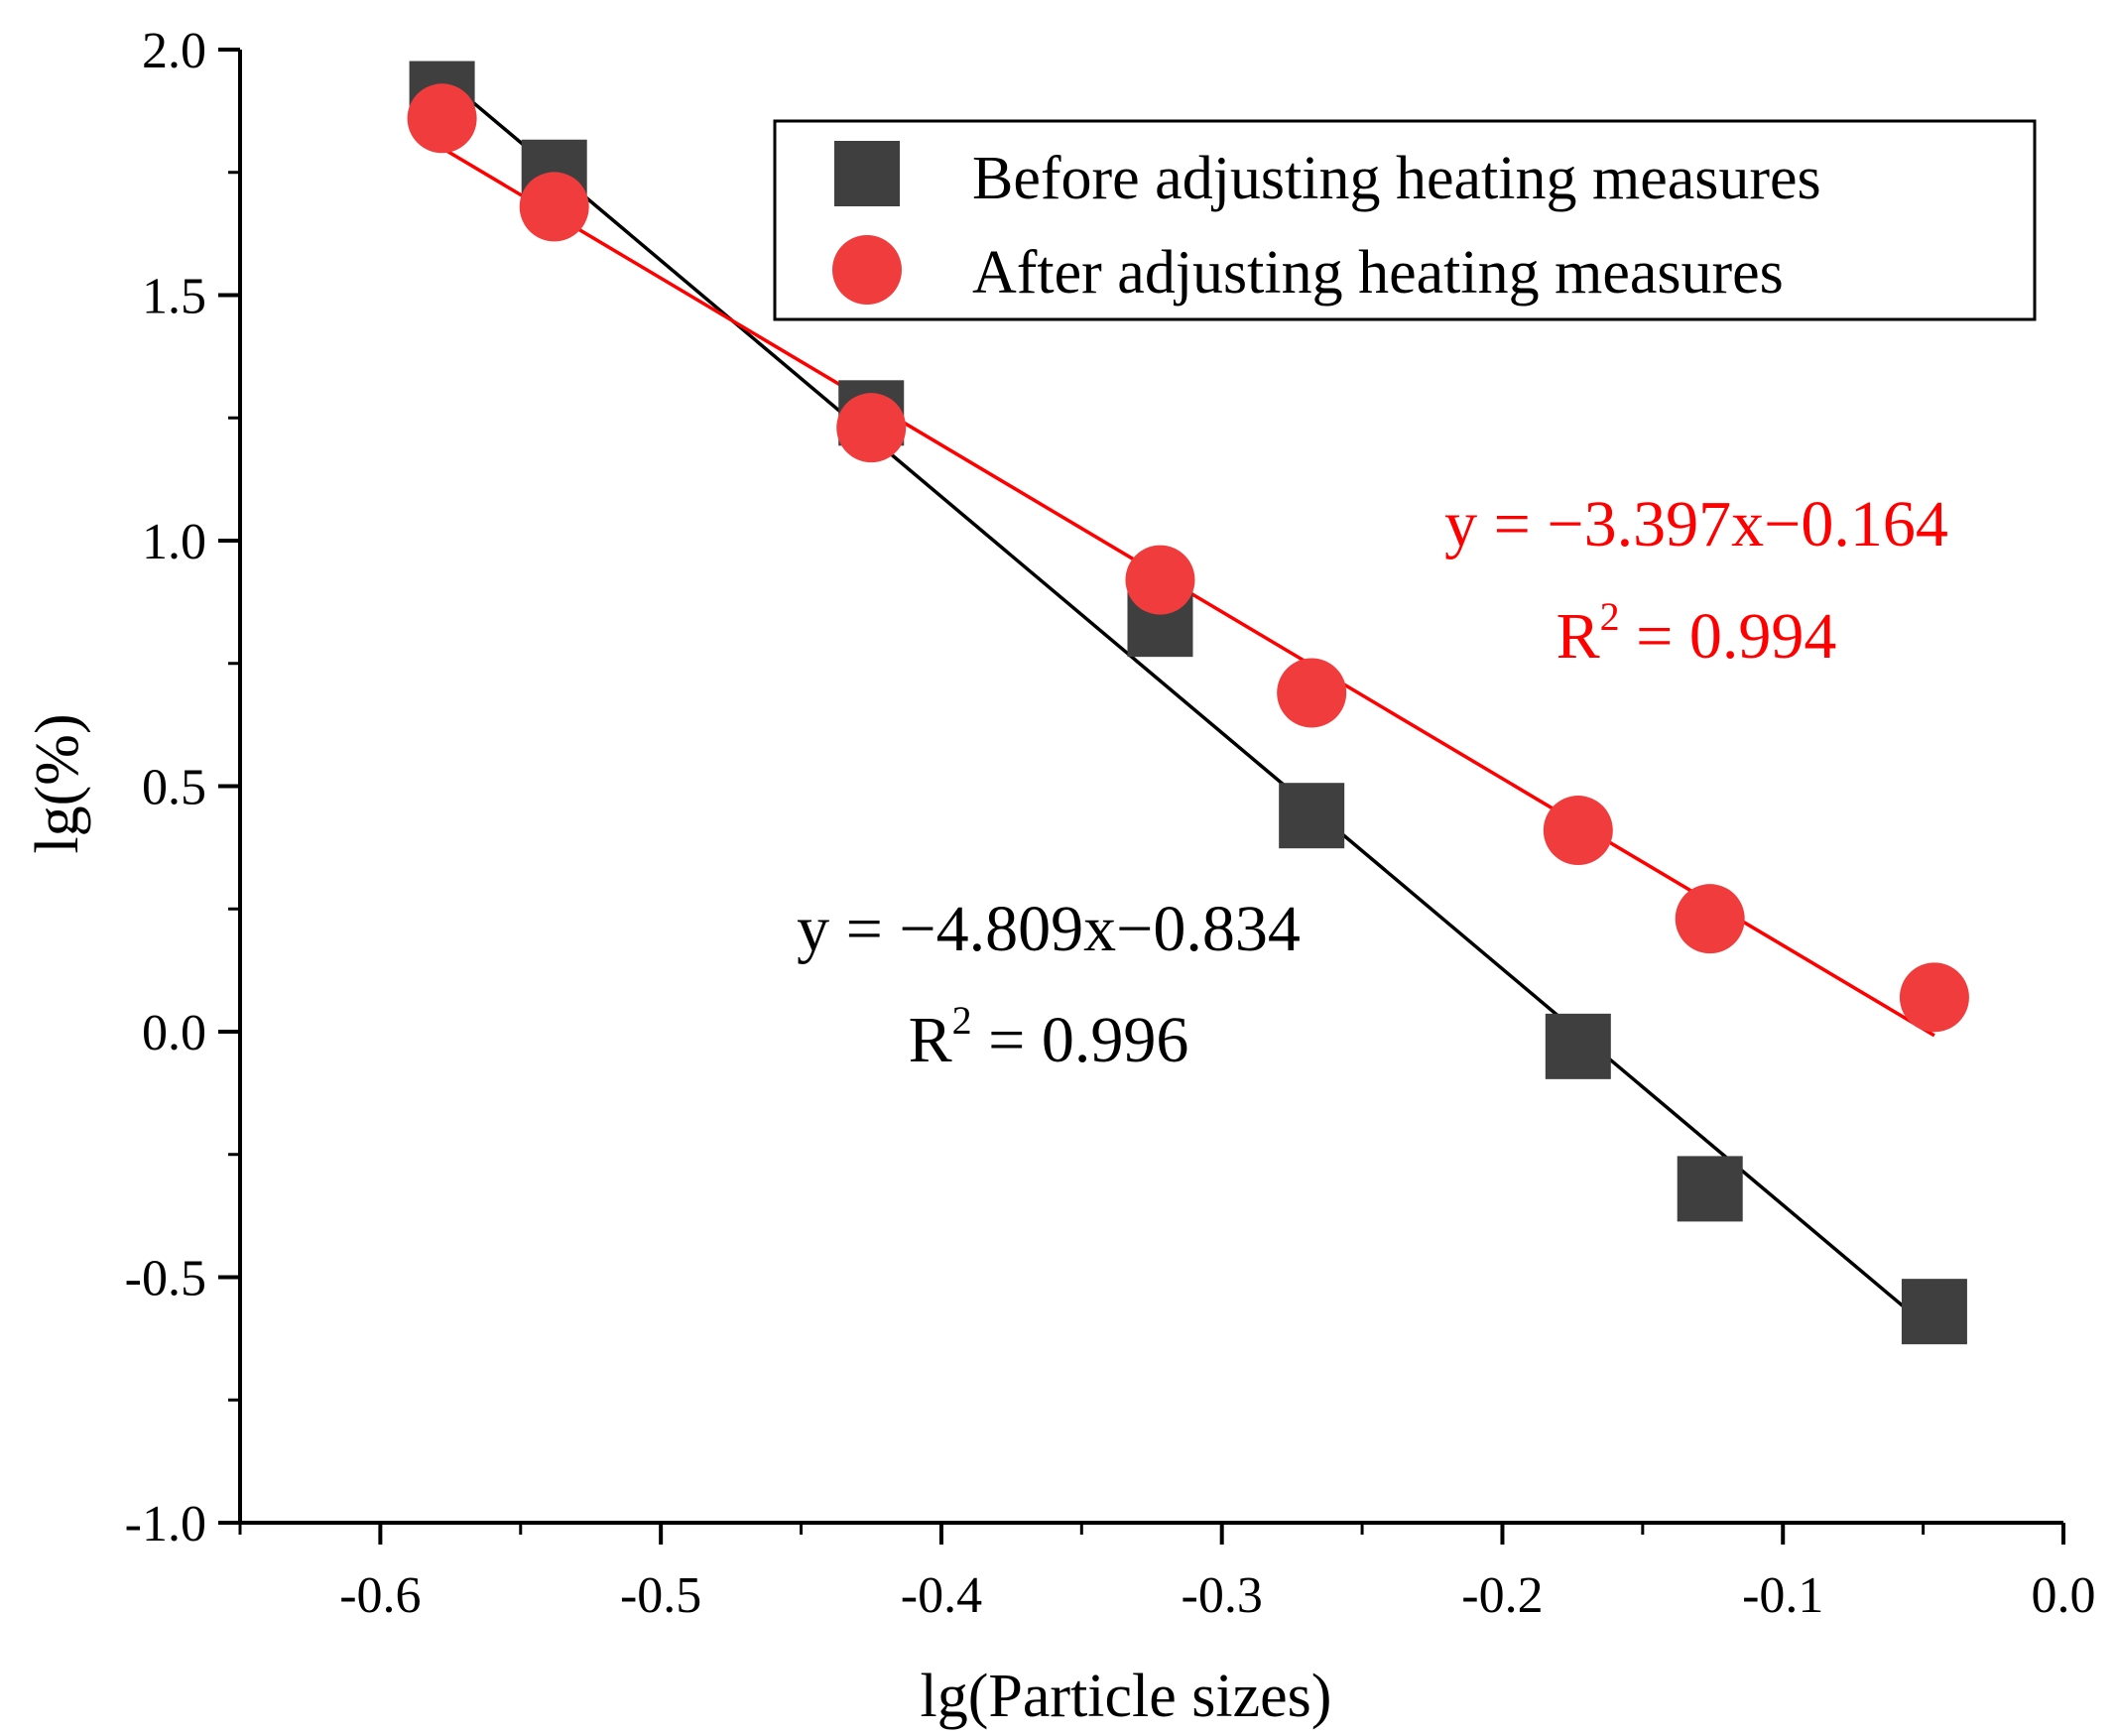 Image resolution: width=2117 pixels, height=1736 pixels. I want to click on x-tick-label: -0.3, so click(1222, 1595).